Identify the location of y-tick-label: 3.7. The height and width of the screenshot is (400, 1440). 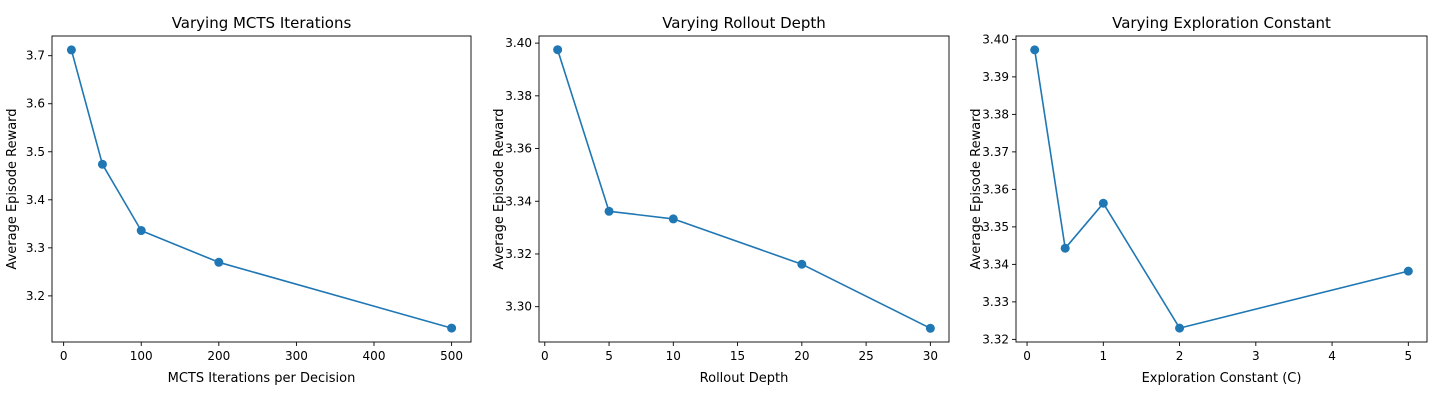
(35, 56).